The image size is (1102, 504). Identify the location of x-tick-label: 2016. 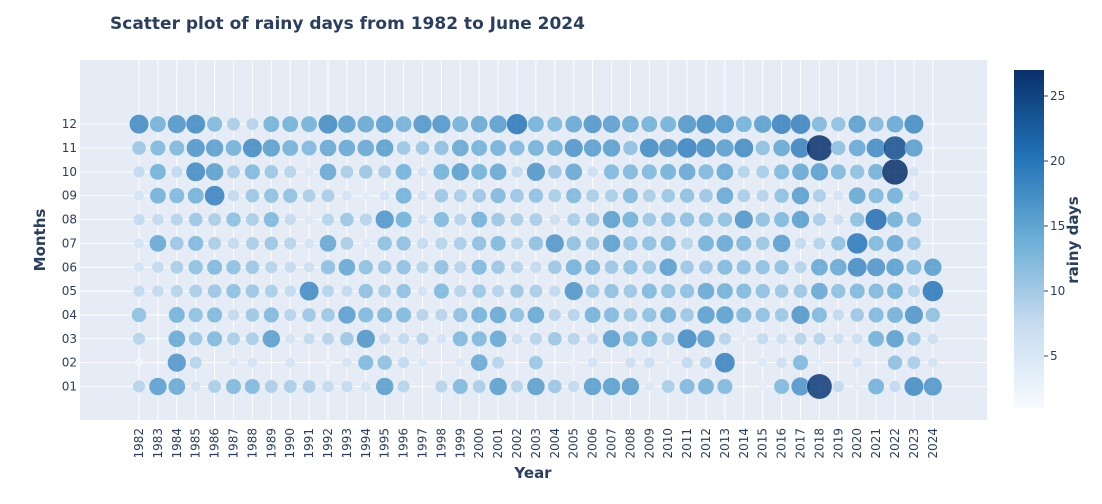
(782, 443).